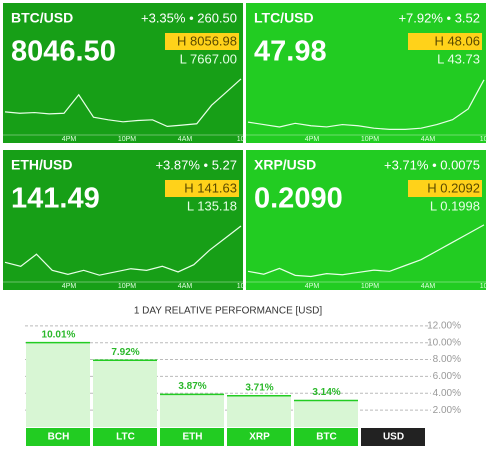 The image size is (487, 466). I want to click on value-label: 10.01%, so click(59, 334).